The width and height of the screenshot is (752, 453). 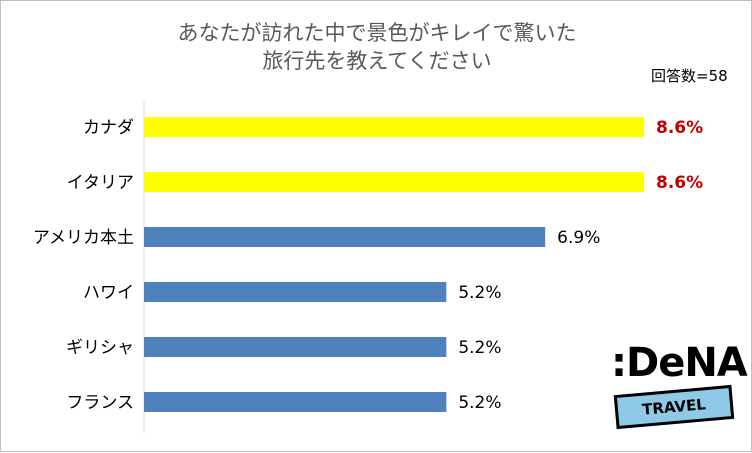 What do you see at coordinates (108, 293) in the screenshot?
I see `category-label-3: ハワイ` at bounding box center [108, 293].